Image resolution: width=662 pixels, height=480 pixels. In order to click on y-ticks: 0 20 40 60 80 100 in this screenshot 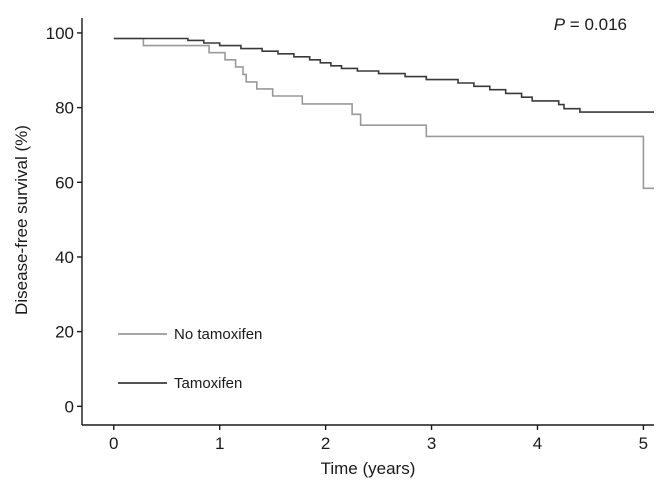, I will do `click(64, 220)`.